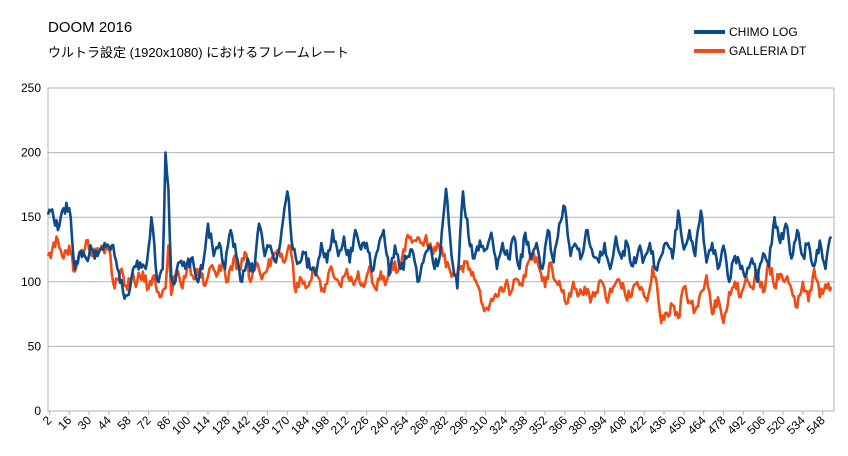  I want to click on x-tick: 156, so click(261, 425).